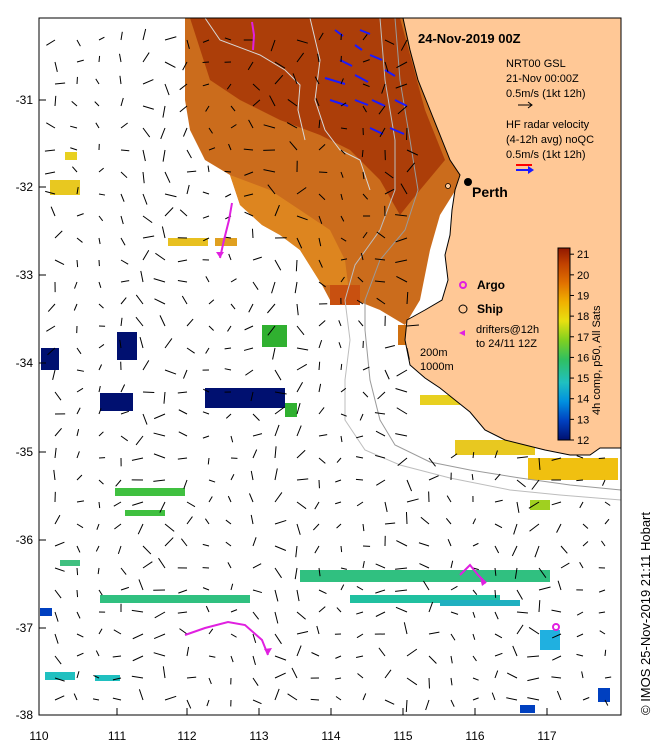 The height and width of the screenshot is (750, 659). I want to click on colorbar-tick-label: 17, so click(583, 338).